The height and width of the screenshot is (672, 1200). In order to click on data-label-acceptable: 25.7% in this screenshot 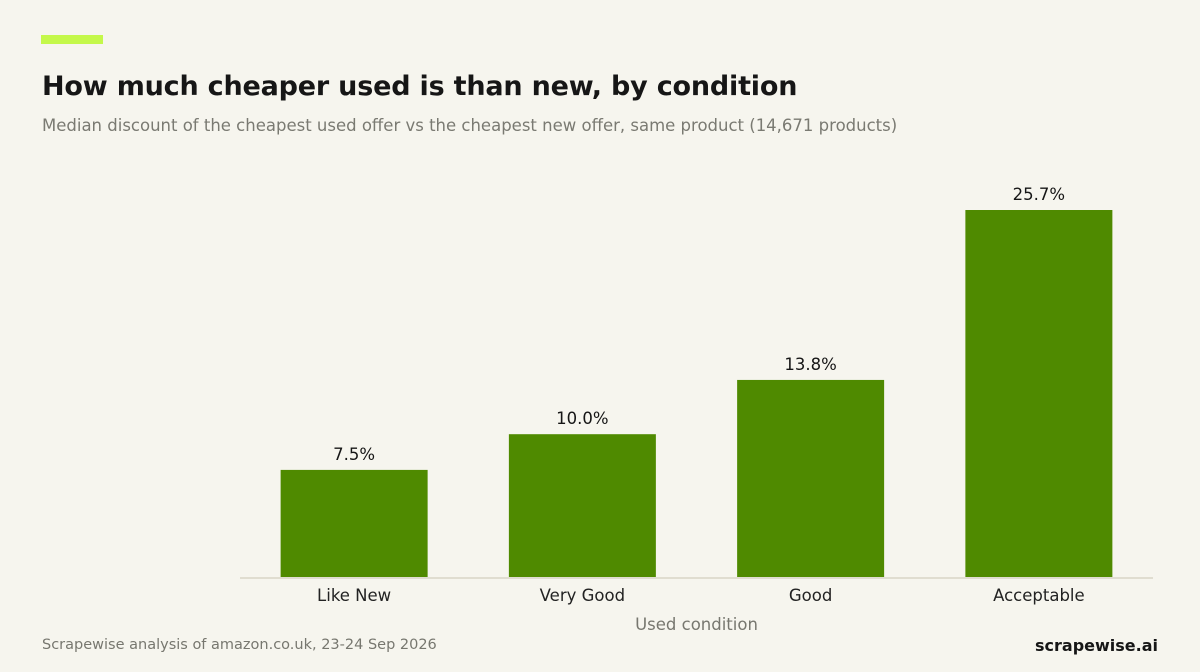, I will do `click(1039, 194)`.